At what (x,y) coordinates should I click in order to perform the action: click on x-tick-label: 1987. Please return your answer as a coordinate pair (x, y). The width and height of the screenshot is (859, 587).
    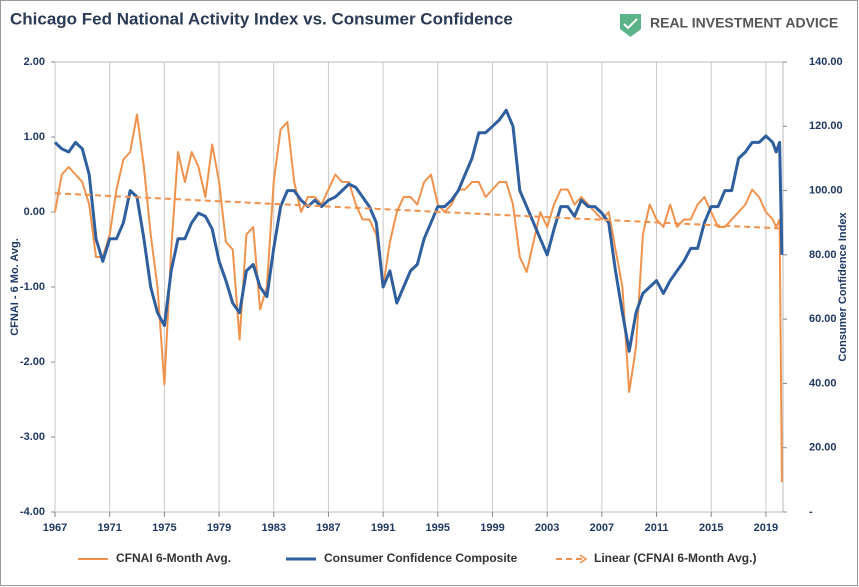
    Looking at the image, I should click on (328, 528).